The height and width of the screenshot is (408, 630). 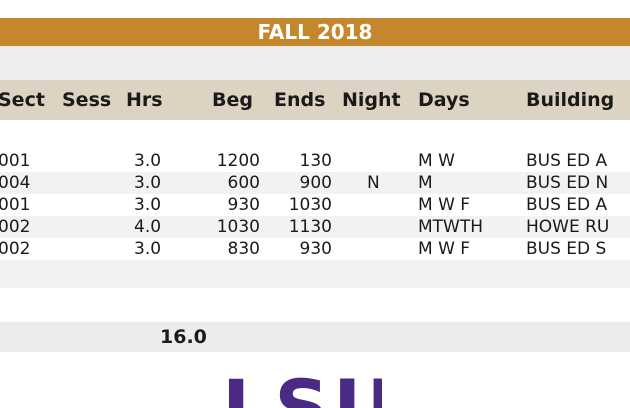 What do you see at coordinates (300, 100) in the screenshot?
I see `col-ends: Ends` at bounding box center [300, 100].